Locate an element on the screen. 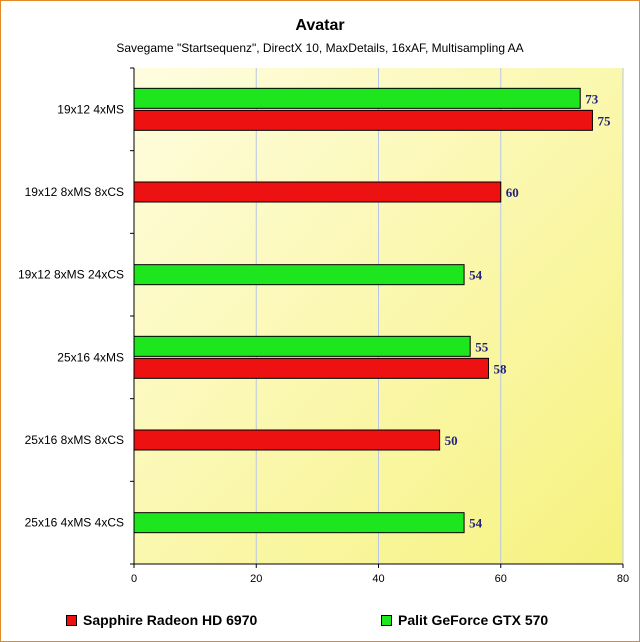  legend-label: Palit GeForce GTX 570 is located at coordinates (473, 620).